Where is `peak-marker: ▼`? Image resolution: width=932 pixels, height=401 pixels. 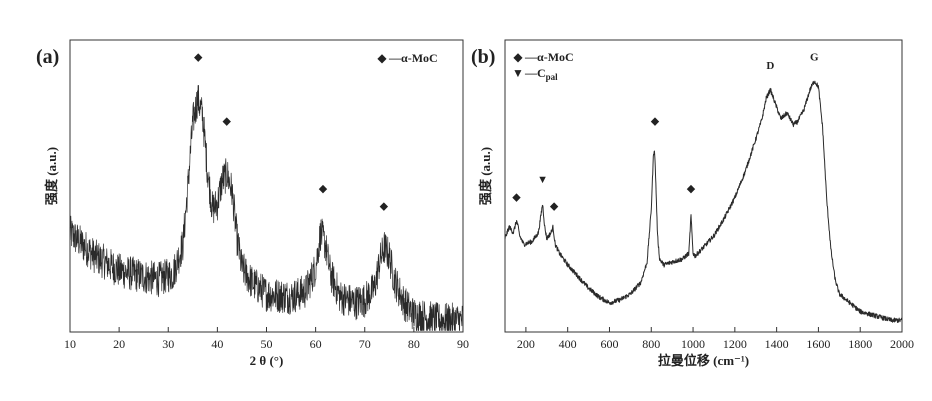
peak-marker: ▼ is located at coordinates (542, 180).